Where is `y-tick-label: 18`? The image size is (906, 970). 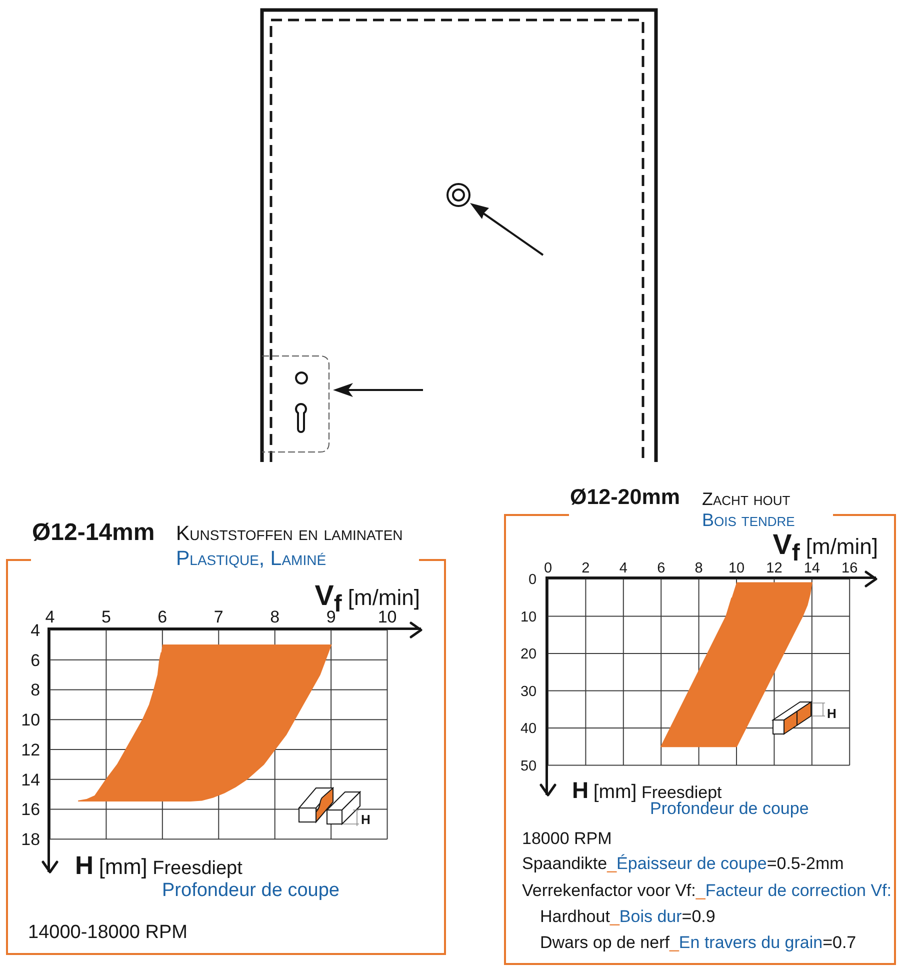
y-tick-label: 18 is located at coordinates (30, 840).